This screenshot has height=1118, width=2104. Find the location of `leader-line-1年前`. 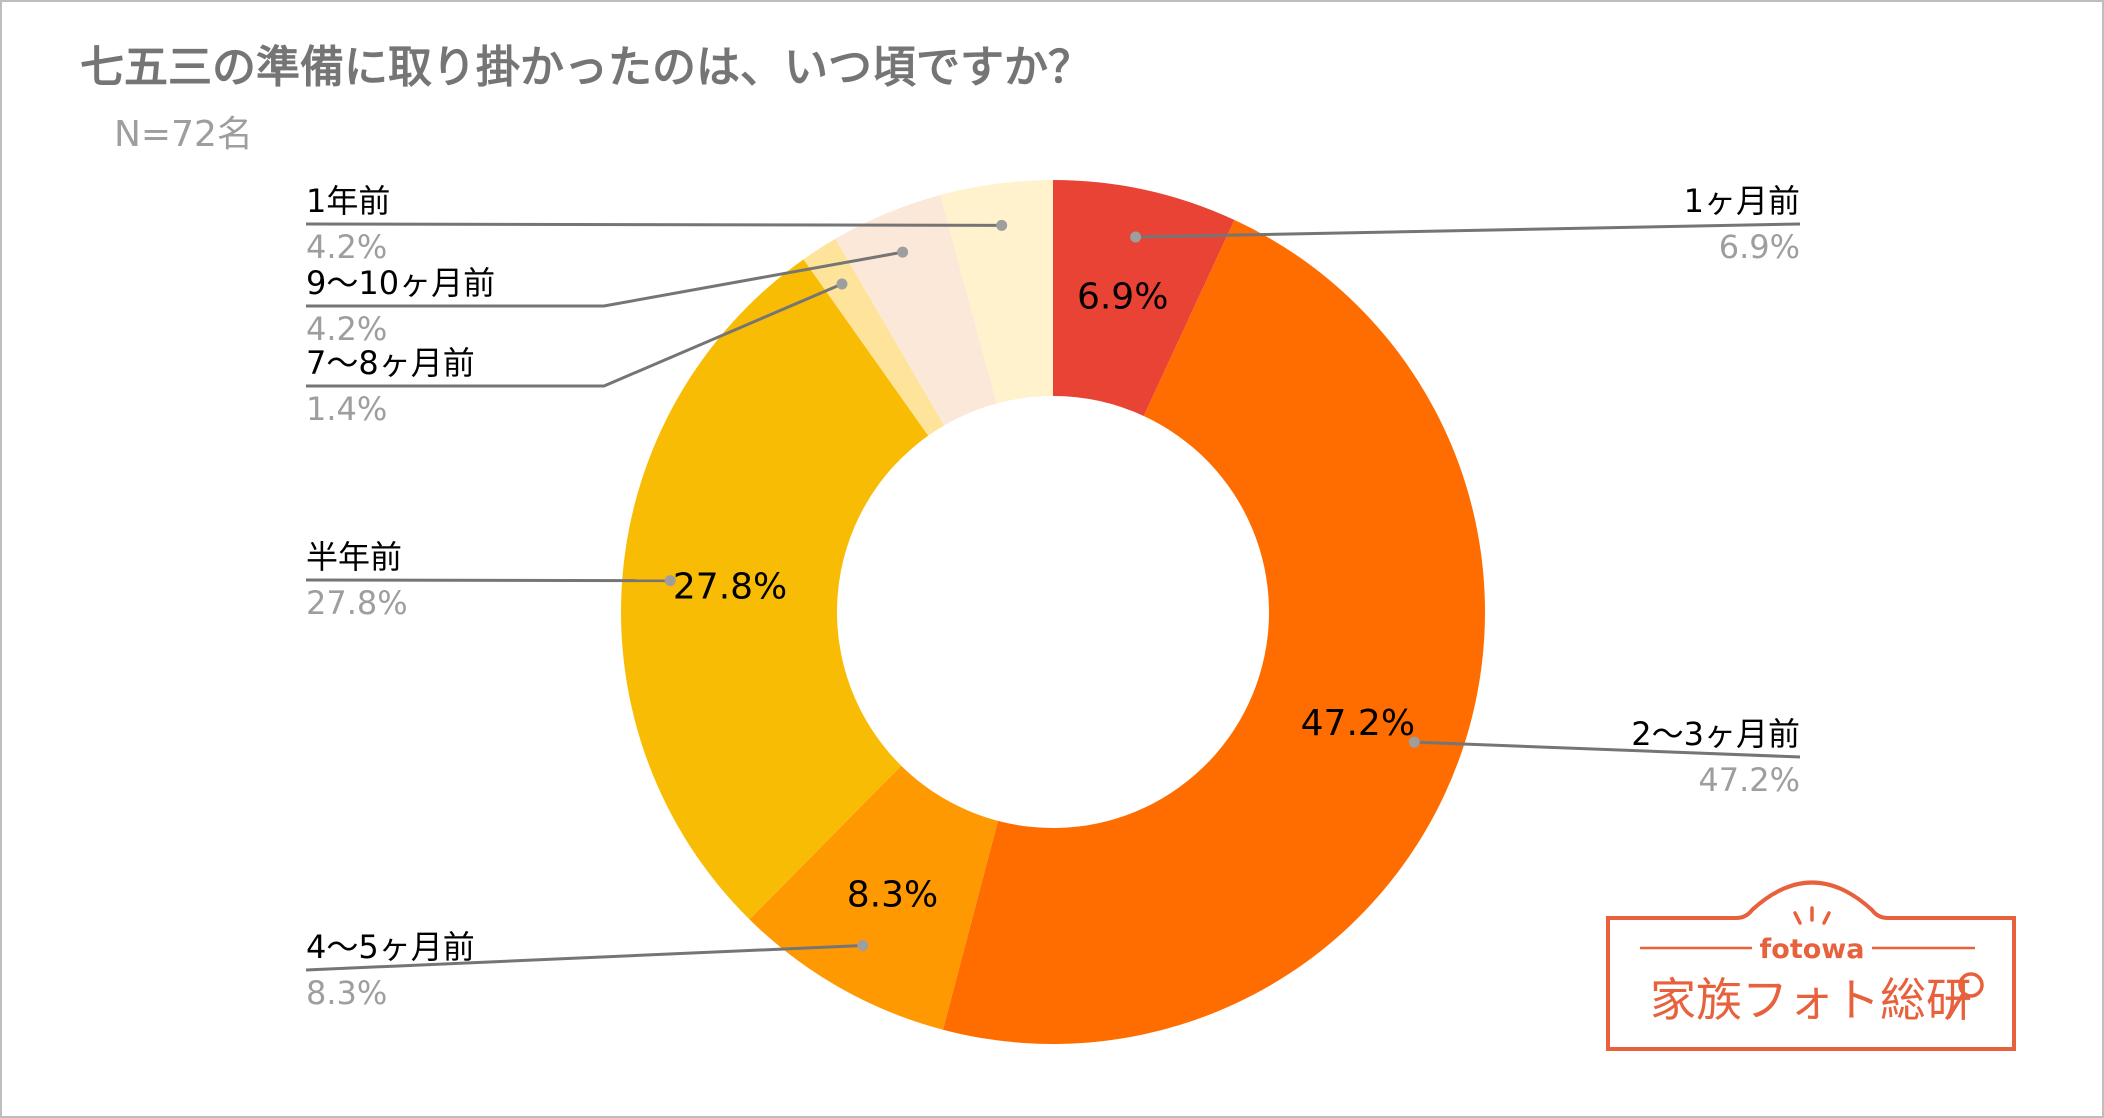

leader-line-1年前 is located at coordinates (653, 224).